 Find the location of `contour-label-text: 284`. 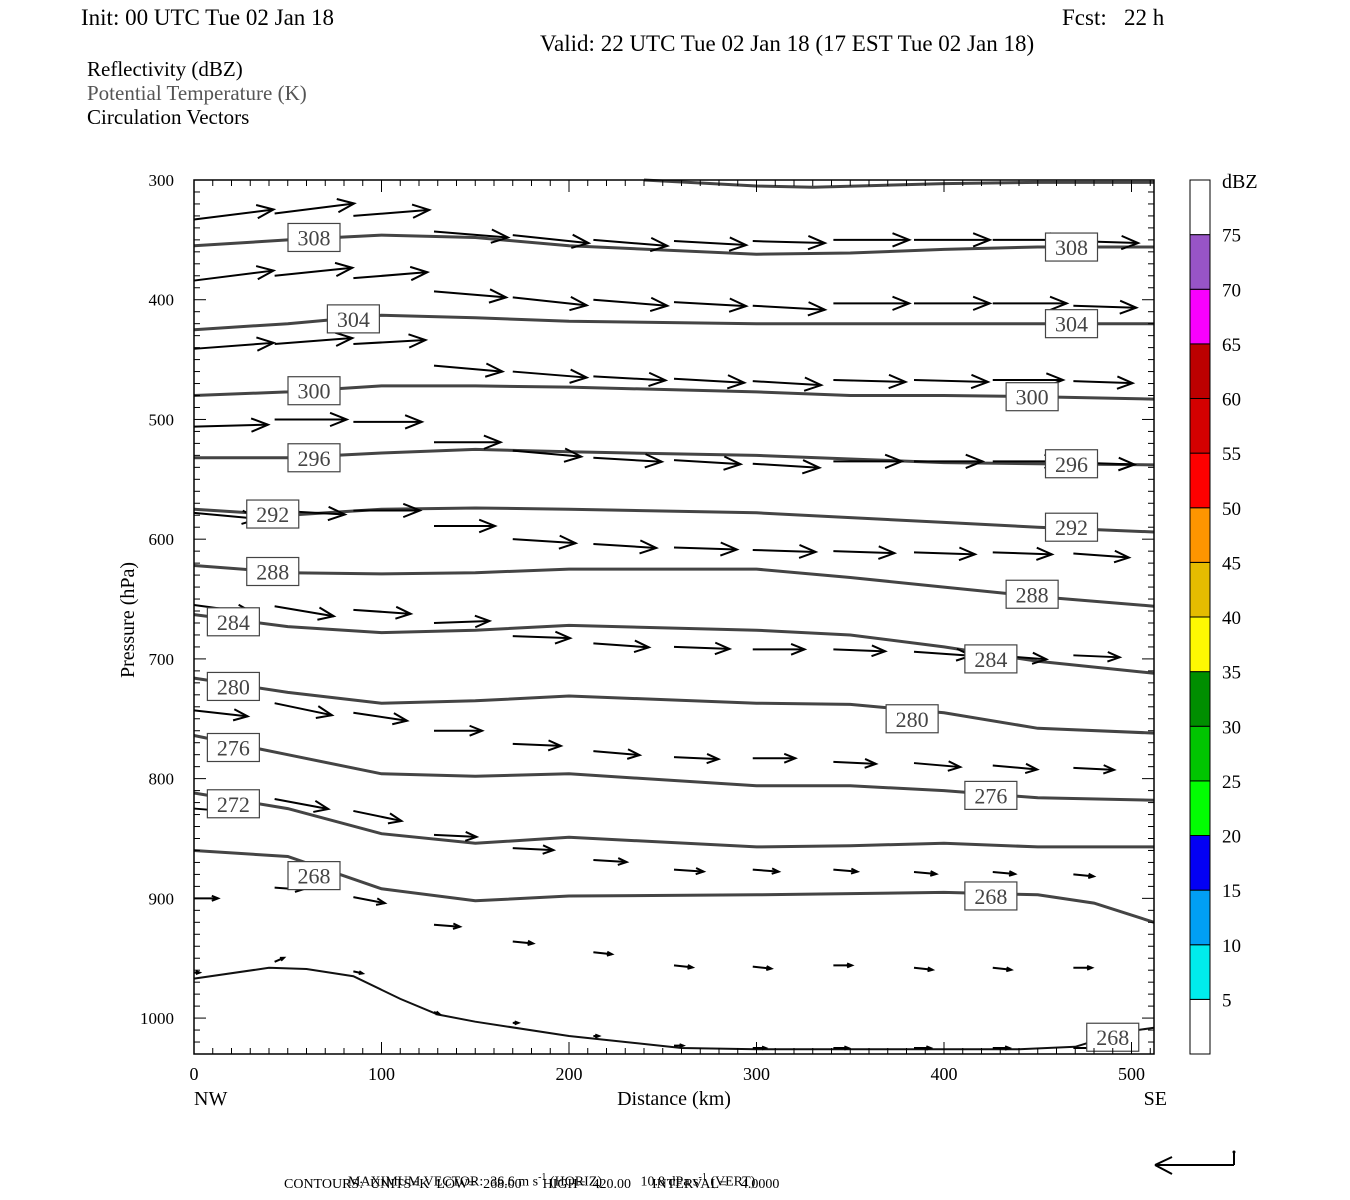

contour-label-text: 284 is located at coordinates (233, 622).